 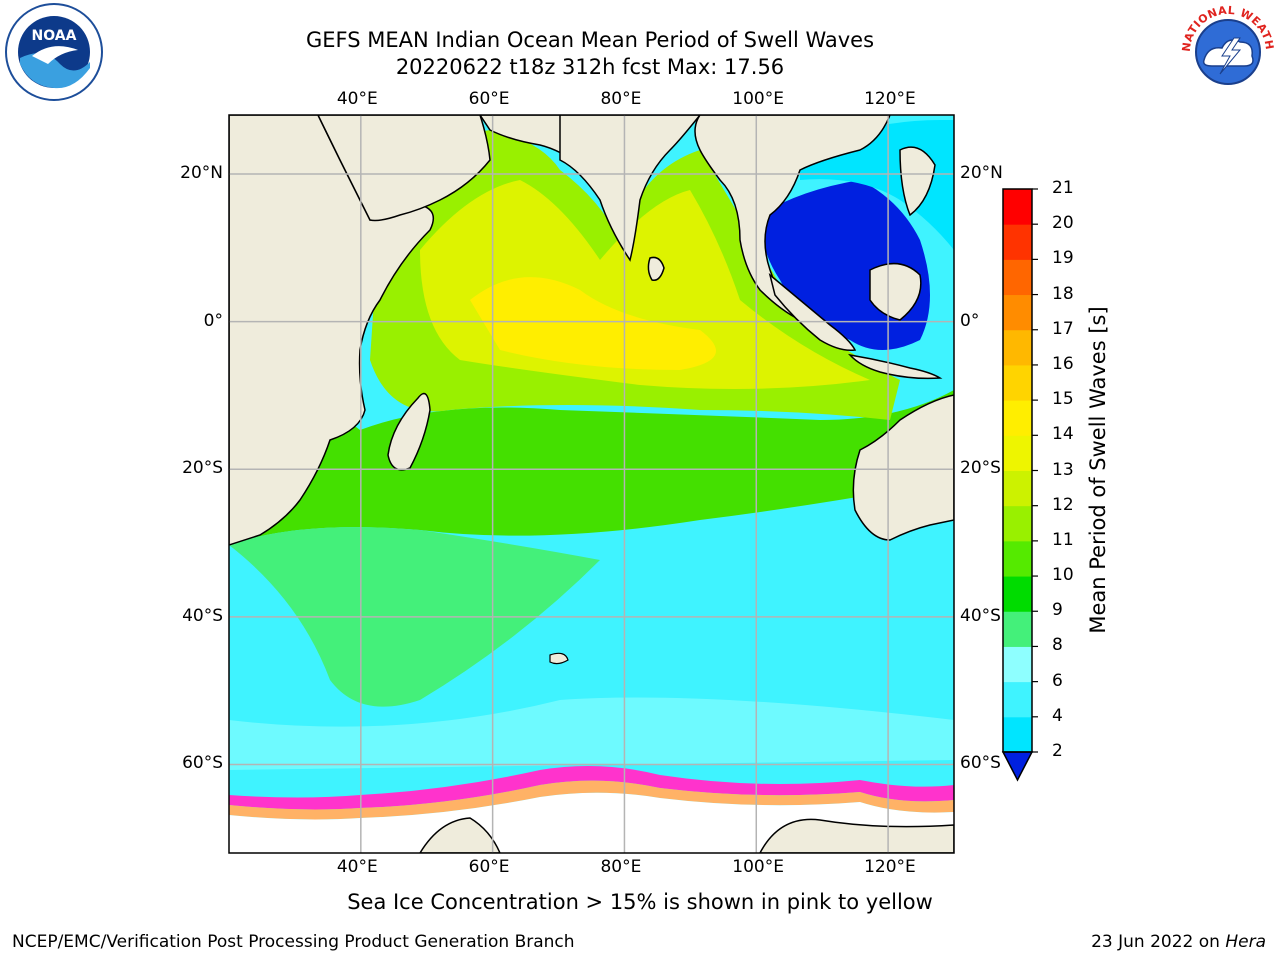 I want to click on swell-band-12s, so click(x=635, y=275).